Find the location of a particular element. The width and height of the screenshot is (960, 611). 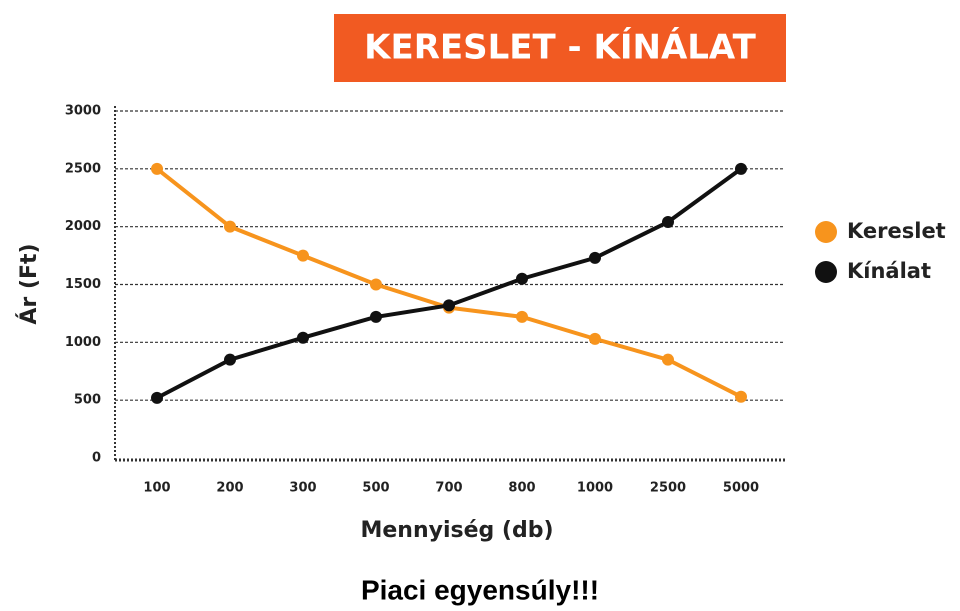

y-tick-label: 3000 is located at coordinates (83, 111).